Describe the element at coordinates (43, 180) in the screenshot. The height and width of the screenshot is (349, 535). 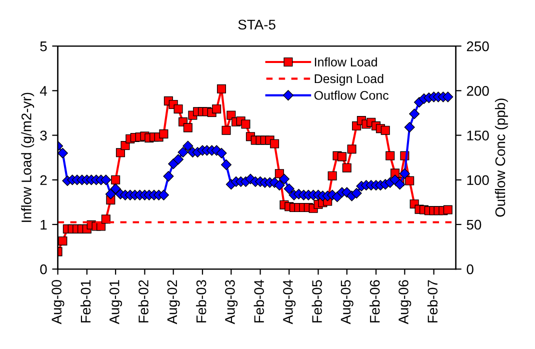
I see `y-tick-label: 2` at that location.